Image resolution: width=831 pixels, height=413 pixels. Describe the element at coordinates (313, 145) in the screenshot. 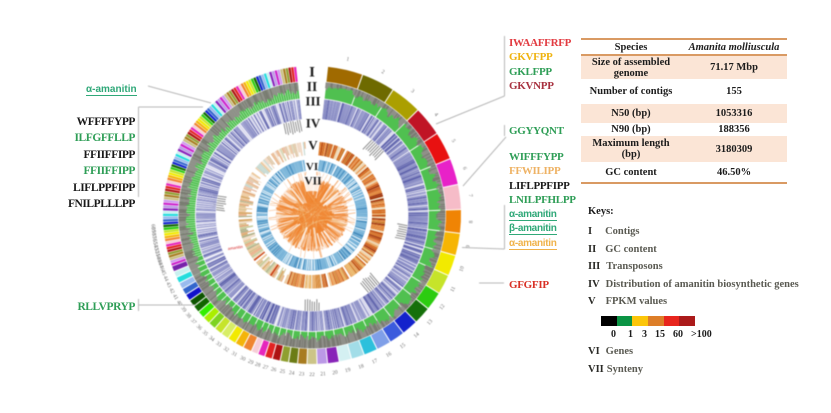

I see `svg-text: V` at that location.